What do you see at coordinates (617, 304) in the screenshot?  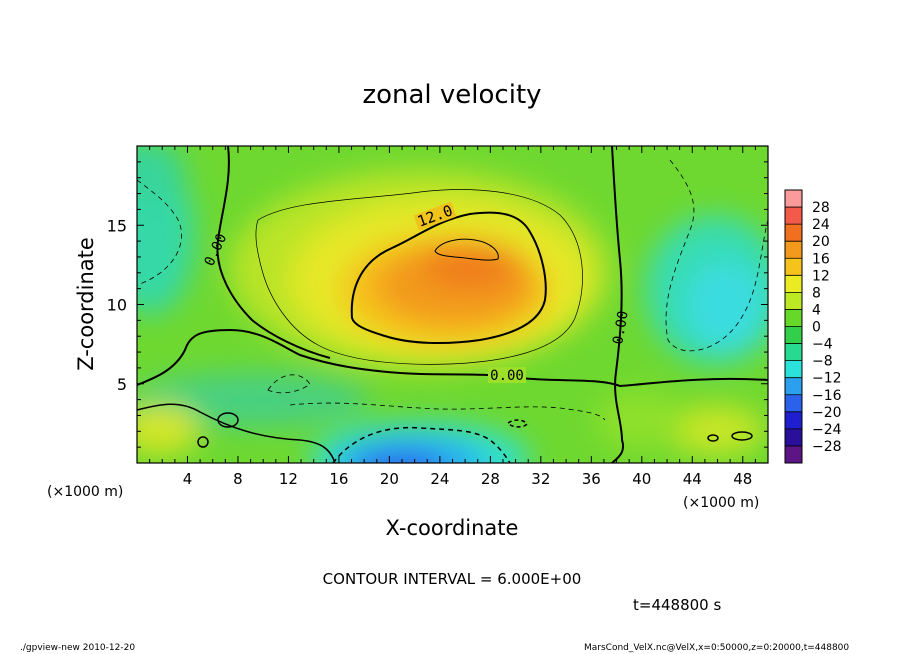 I see `contour-0-right` at bounding box center [617, 304].